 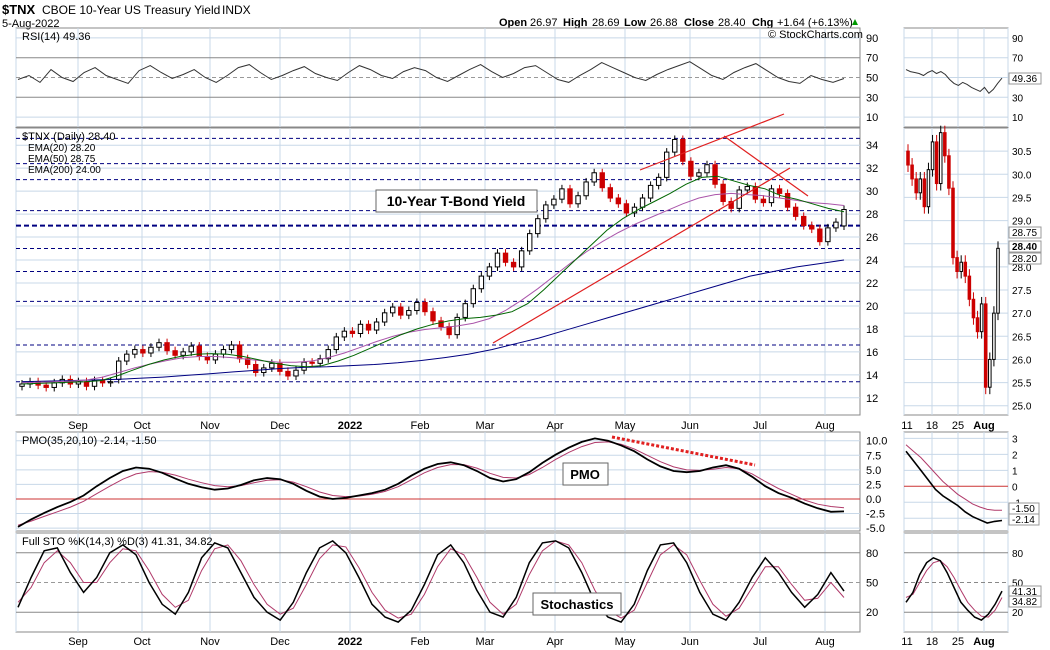 What do you see at coordinates (872, 192) in the screenshot?
I see `price-tick-label: 30` at bounding box center [872, 192].